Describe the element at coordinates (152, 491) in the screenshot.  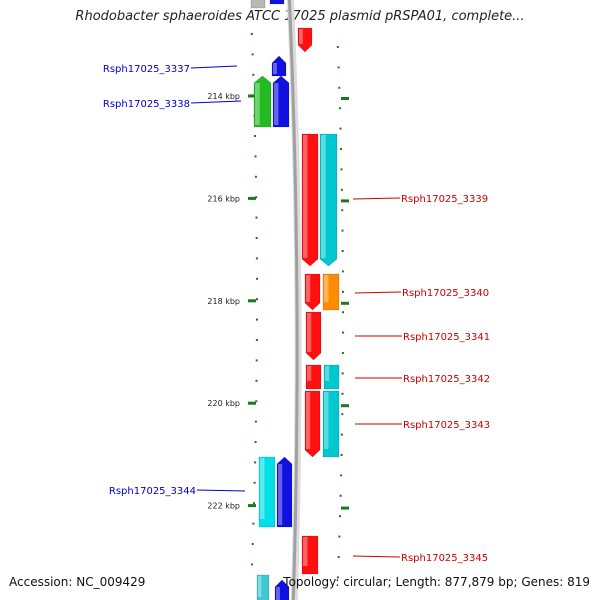
I see `gene-label-rsph17025-3344: Rsph17025_3344` at that location.